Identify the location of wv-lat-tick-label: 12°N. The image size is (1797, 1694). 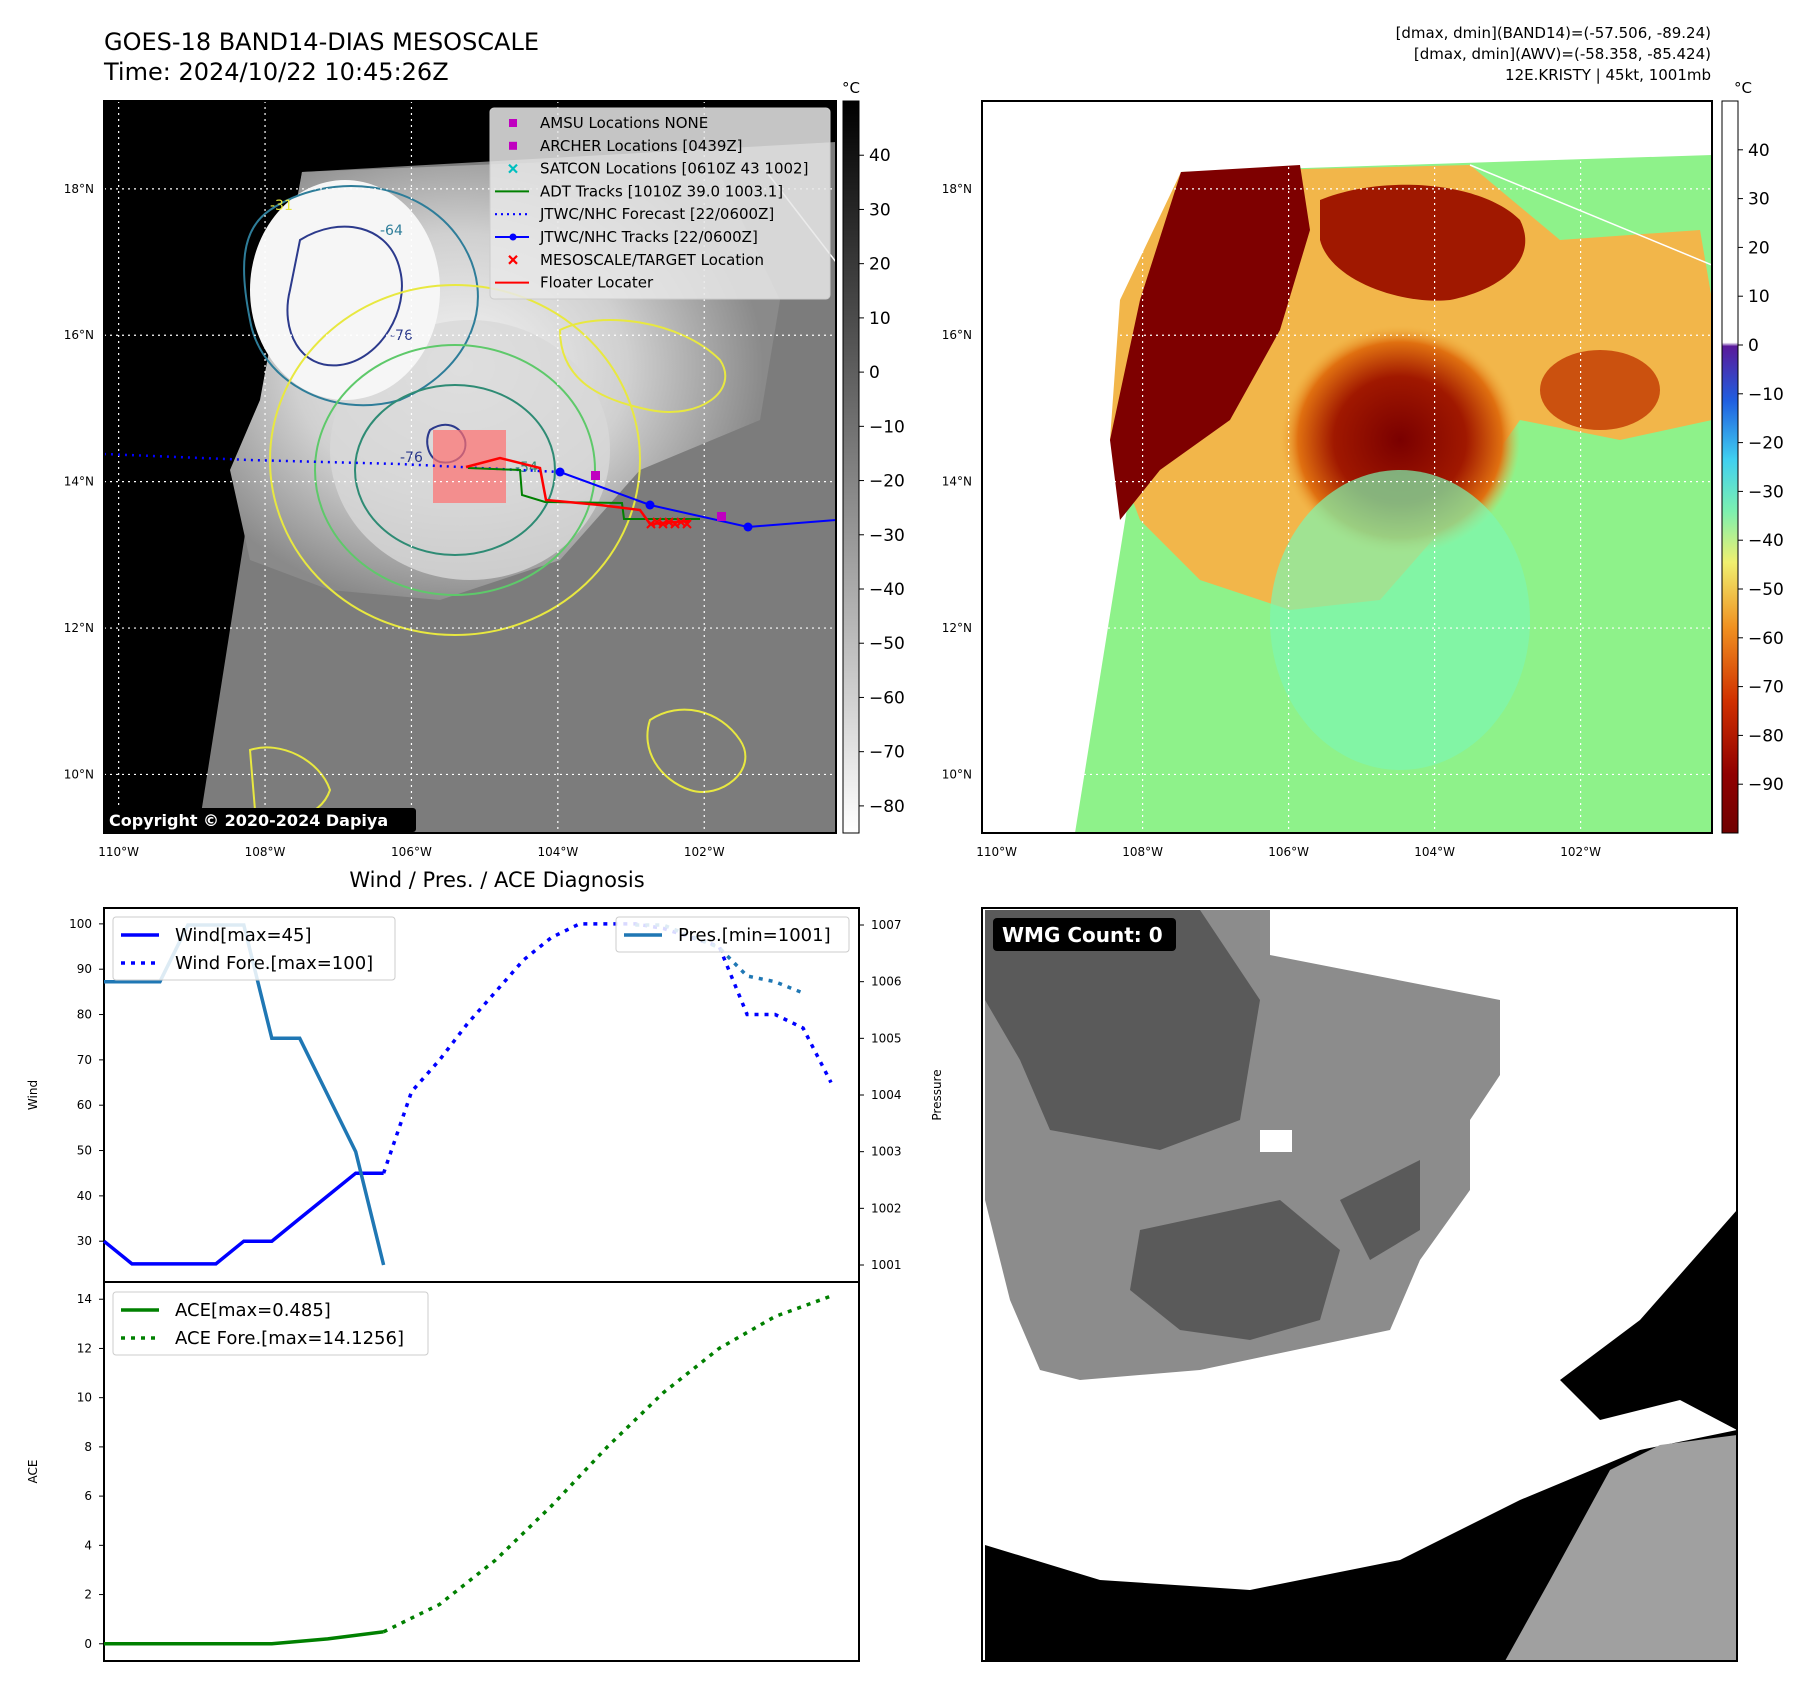
(957, 628).